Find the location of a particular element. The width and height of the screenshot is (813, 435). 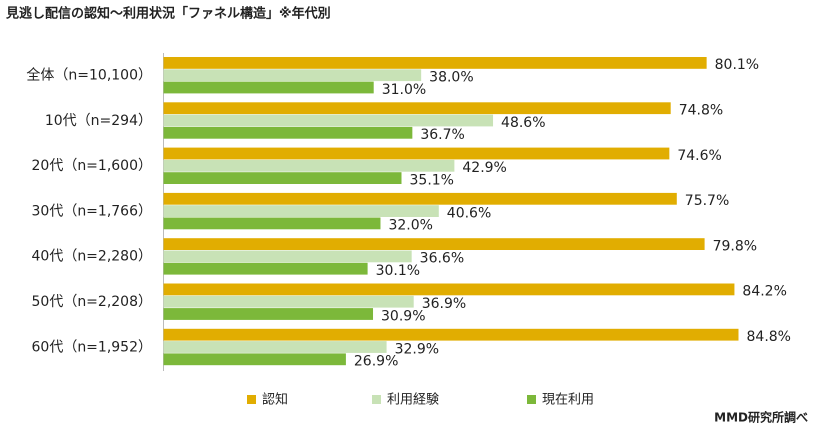

value-label: 31.0% is located at coordinates (404, 90).